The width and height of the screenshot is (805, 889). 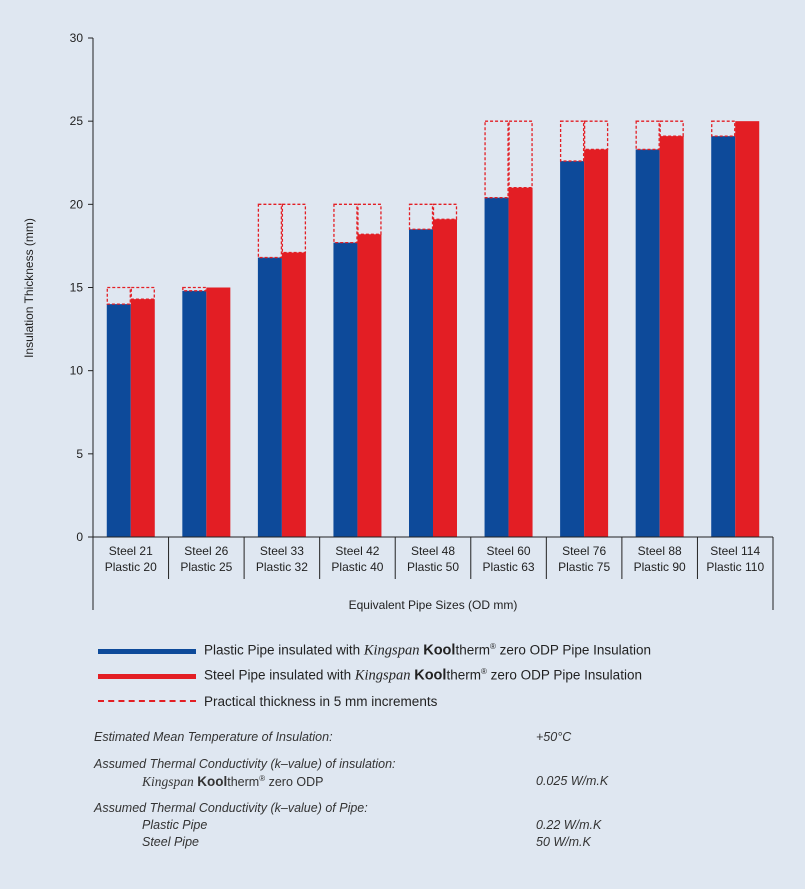 I want to click on y-tick-label: 5, so click(x=79, y=454).